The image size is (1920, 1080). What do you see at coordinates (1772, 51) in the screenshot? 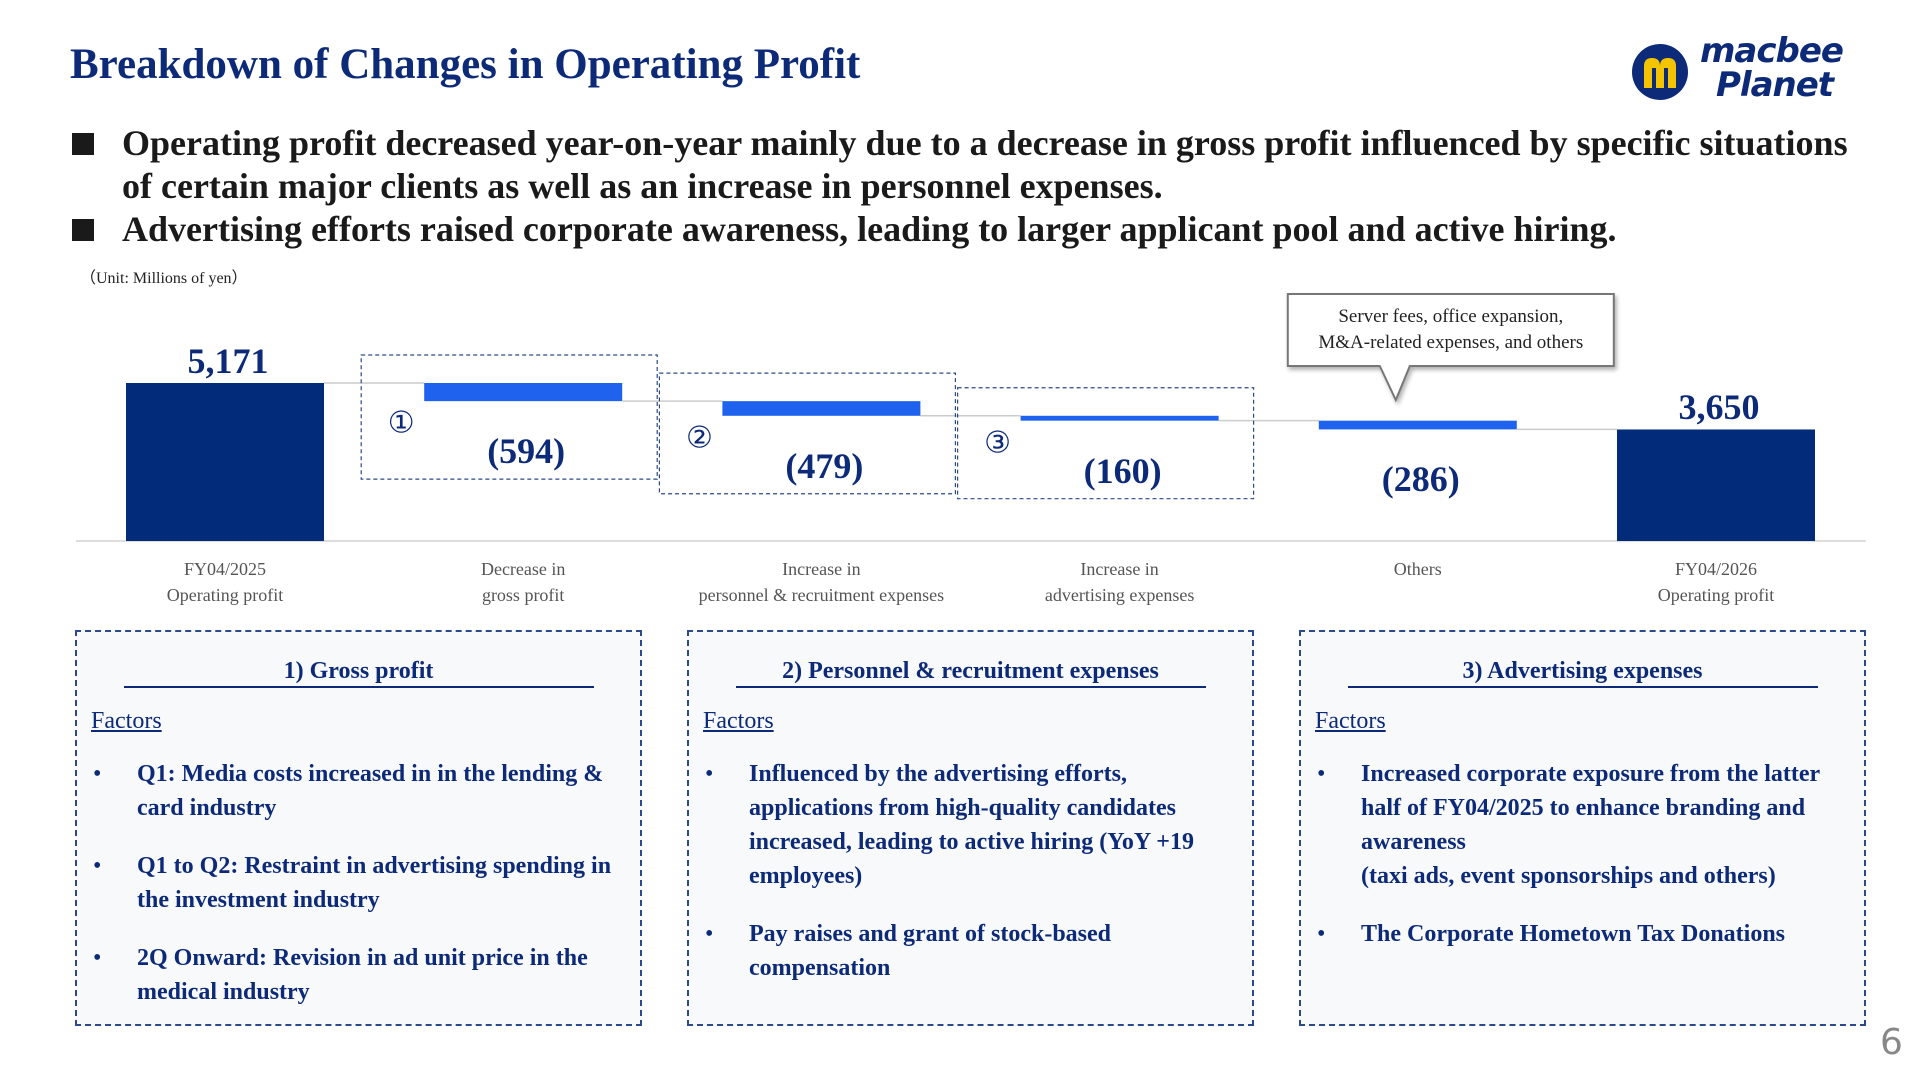
I see `logo-text: macbee` at bounding box center [1772, 51].